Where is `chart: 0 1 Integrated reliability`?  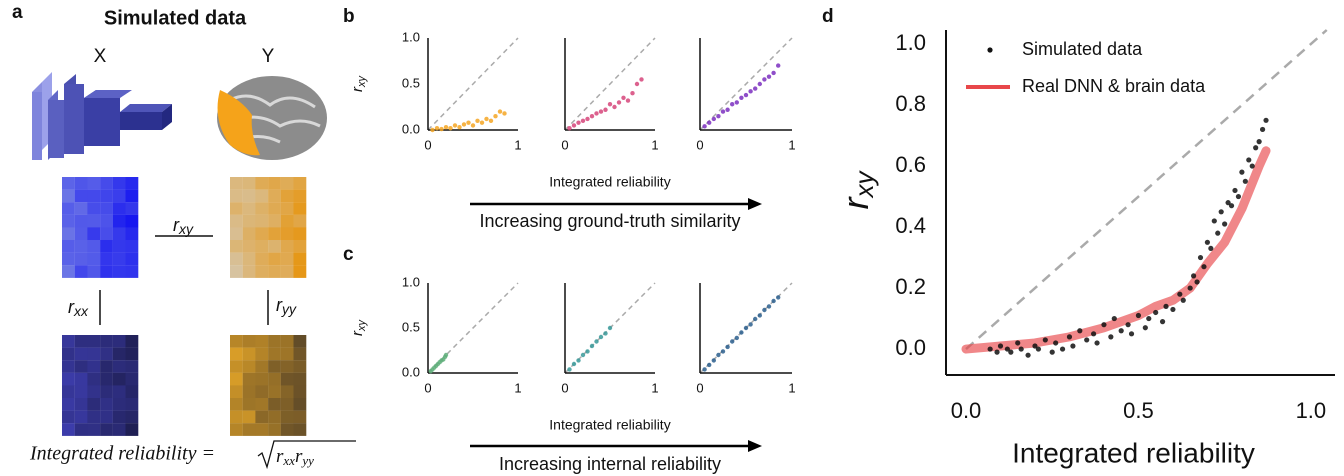
chart: 0 1 Integrated reliability is located at coordinates (610, 113).